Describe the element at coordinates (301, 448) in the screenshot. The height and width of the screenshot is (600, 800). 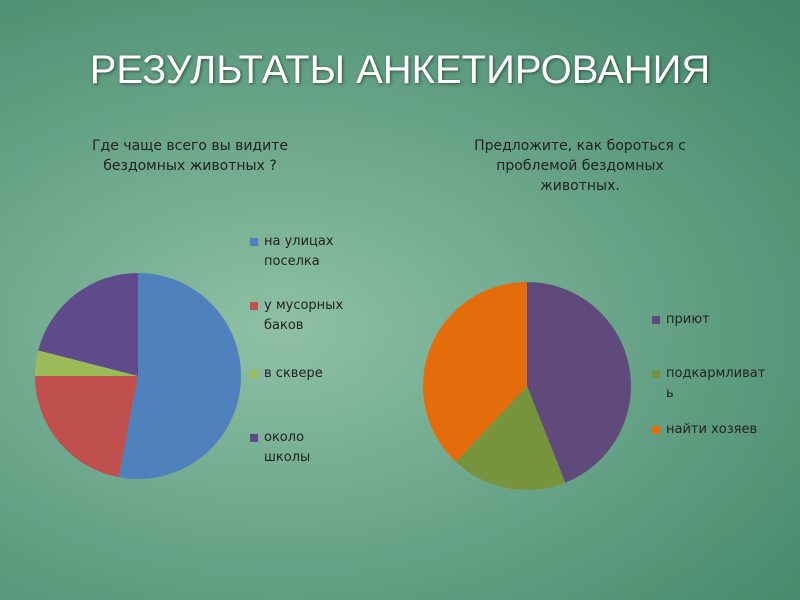
I see `legend-entry: около школы` at that location.